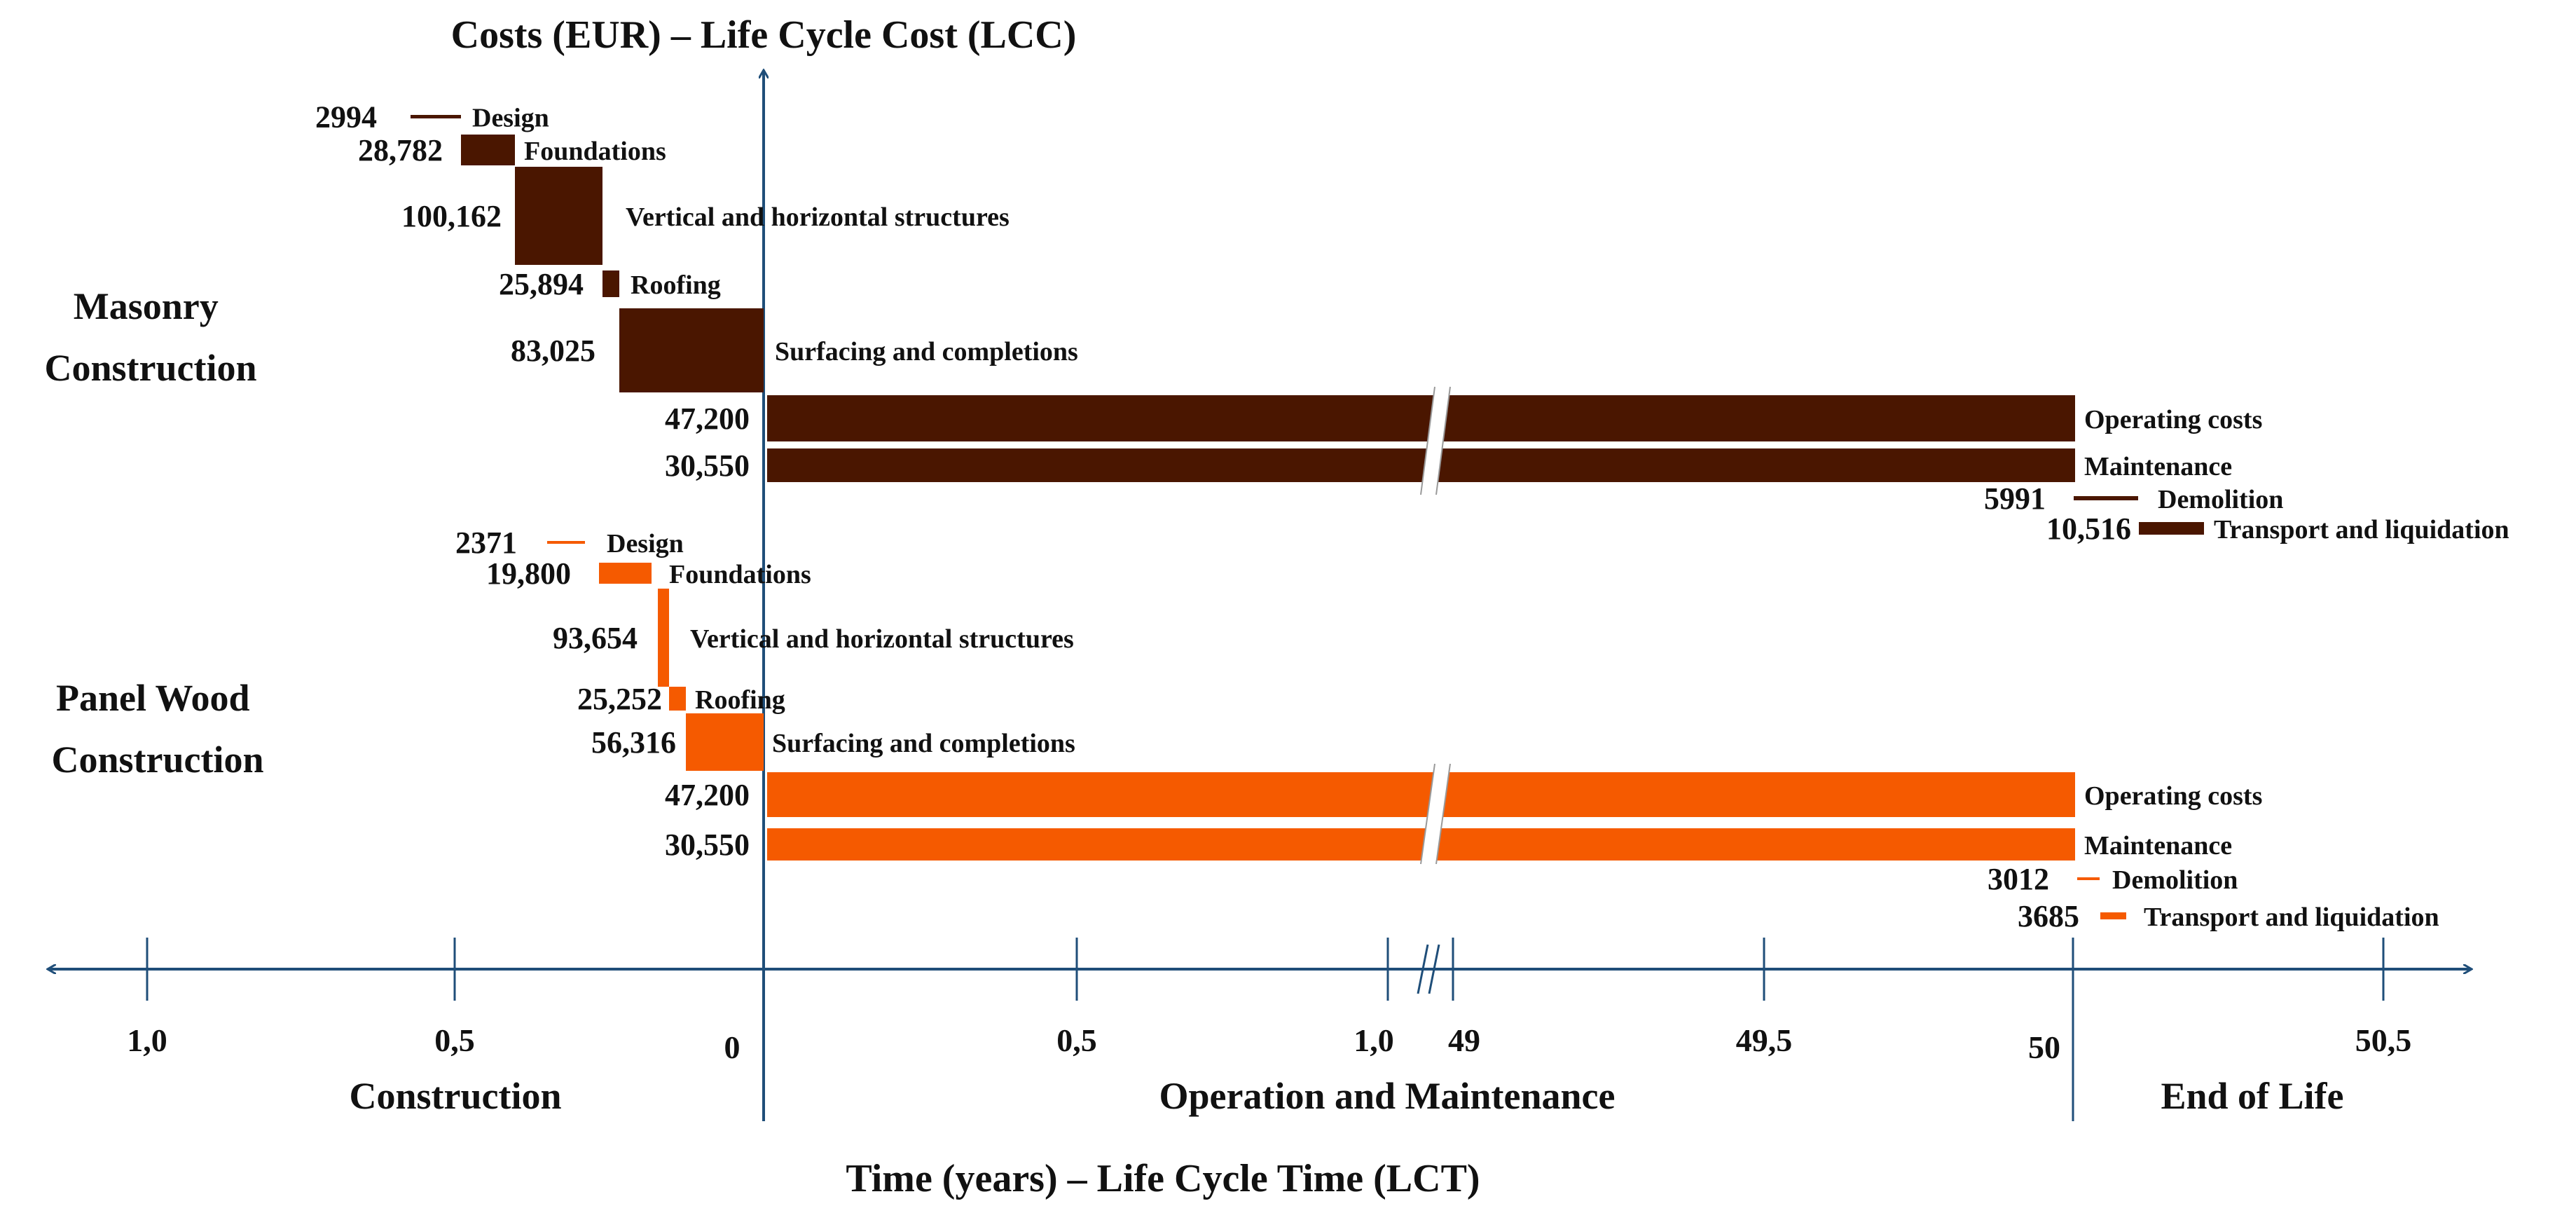 The height and width of the screenshot is (1227, 2576). What do you see at coordinates (1265, 969) in the screenshot?
I see `tick-marks` at bounding box center [1265, 969].